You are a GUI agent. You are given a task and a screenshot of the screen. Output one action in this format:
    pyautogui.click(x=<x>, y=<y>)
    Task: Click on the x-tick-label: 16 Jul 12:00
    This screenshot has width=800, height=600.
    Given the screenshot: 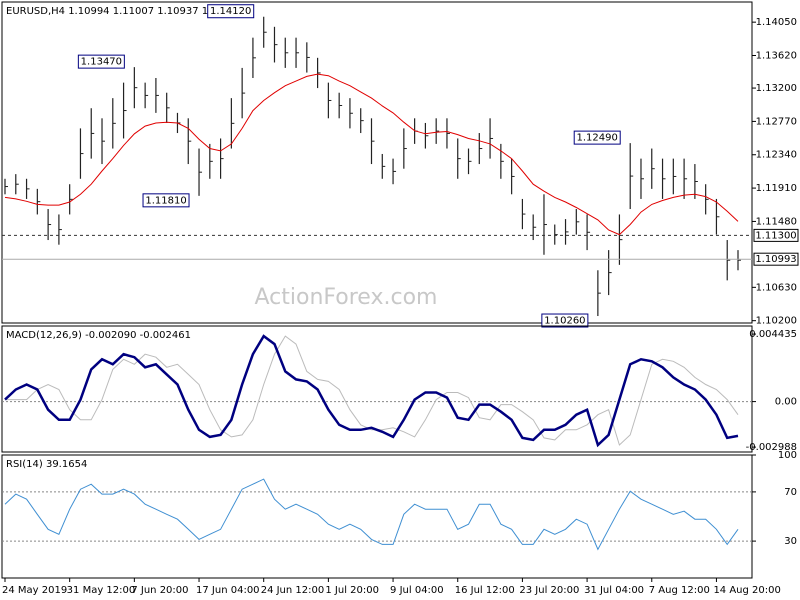 What is the action you would take?
    pyautogui.click(x=485, y=590)
    